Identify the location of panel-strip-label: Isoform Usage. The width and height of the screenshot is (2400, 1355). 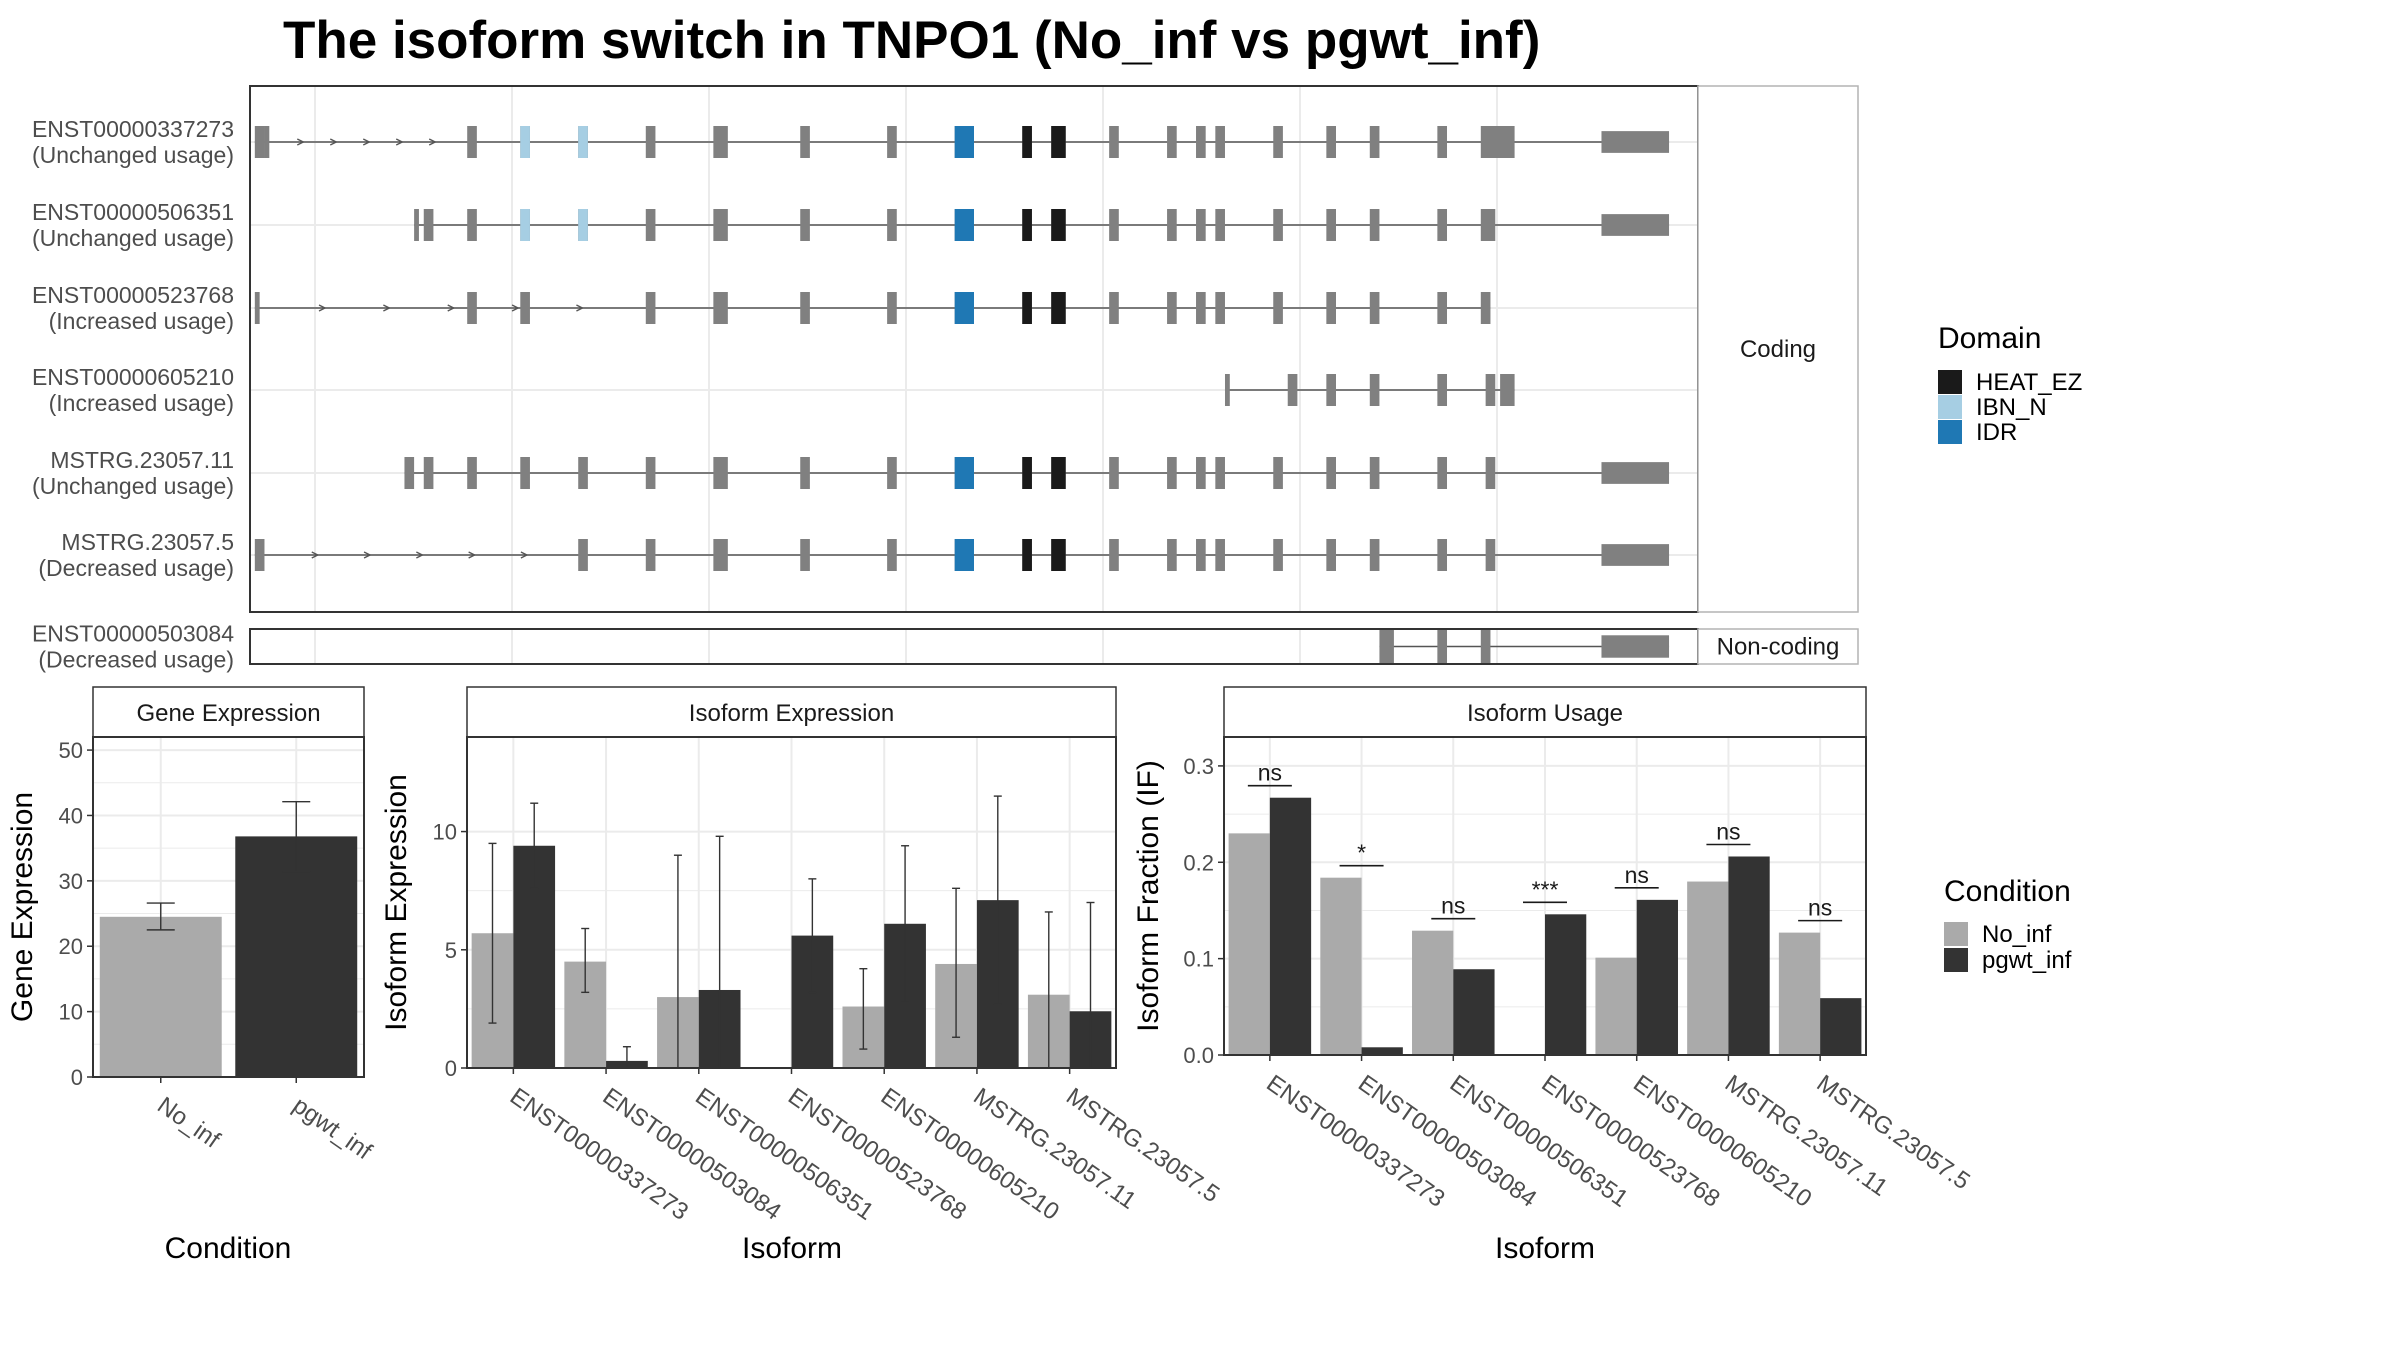
(1545, 713).